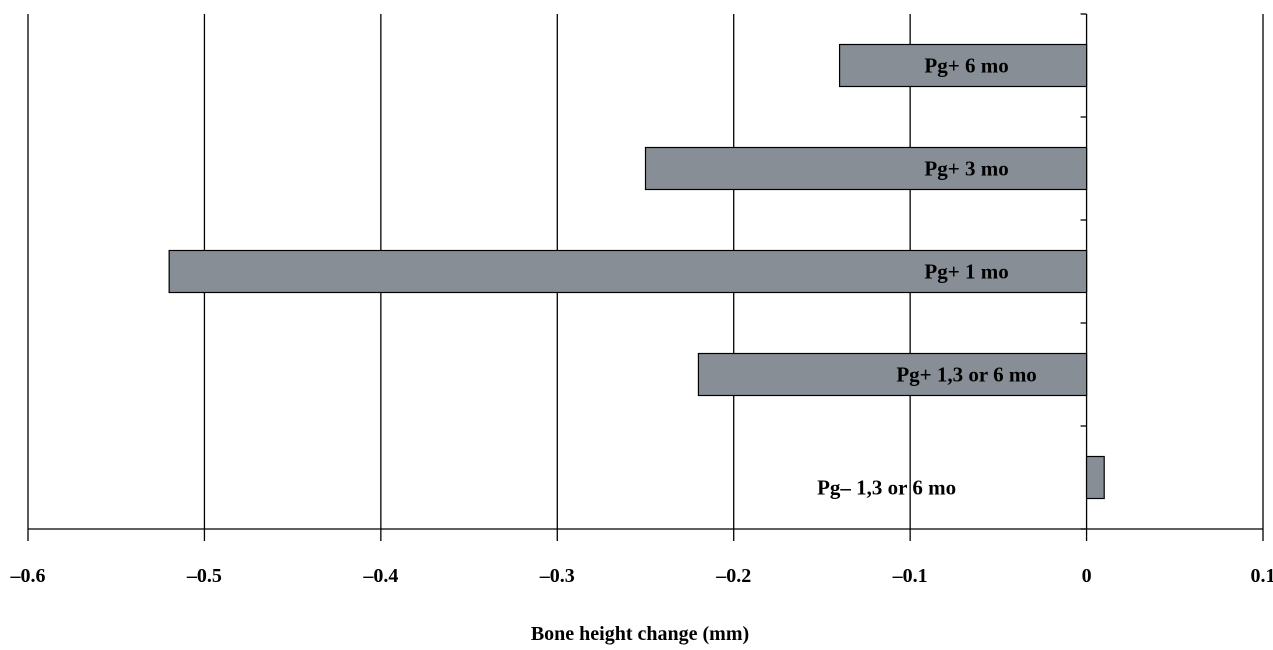  What do you see at coordinates (204, 576) in the screenshot?
I see `x-tick-label-1: –0.5` at bounding box center [204, 576].